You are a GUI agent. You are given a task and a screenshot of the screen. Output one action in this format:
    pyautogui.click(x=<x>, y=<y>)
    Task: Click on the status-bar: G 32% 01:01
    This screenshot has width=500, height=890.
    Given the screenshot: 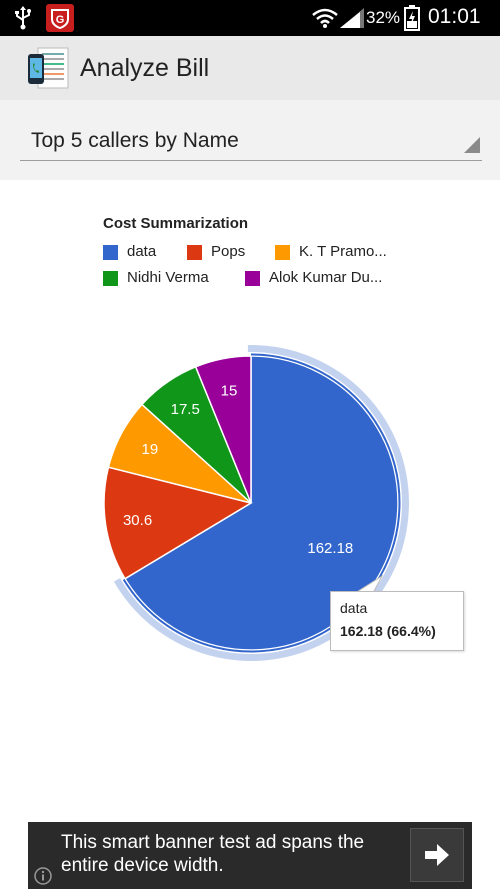 What is the action you would take?
    pyautogui.click(x=250, y=18)
    